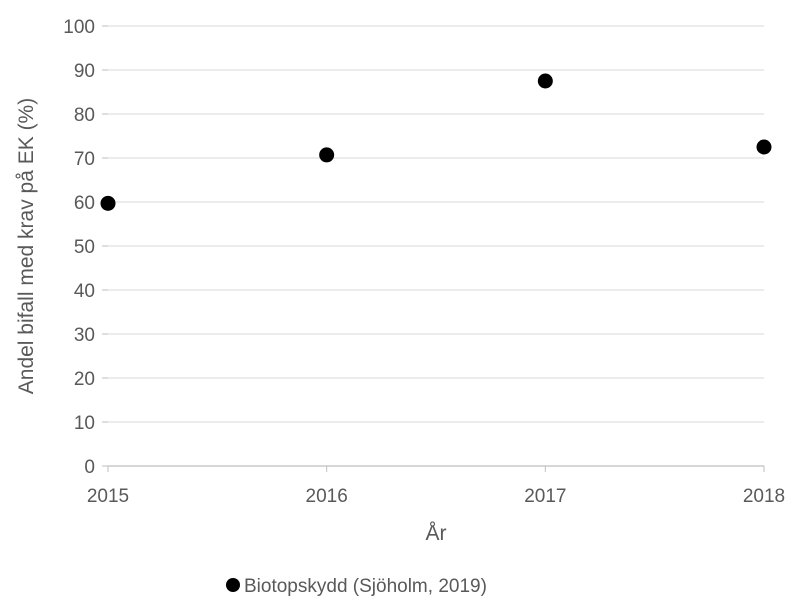  I want to click on x-axis-title: År, so click(436, 533).